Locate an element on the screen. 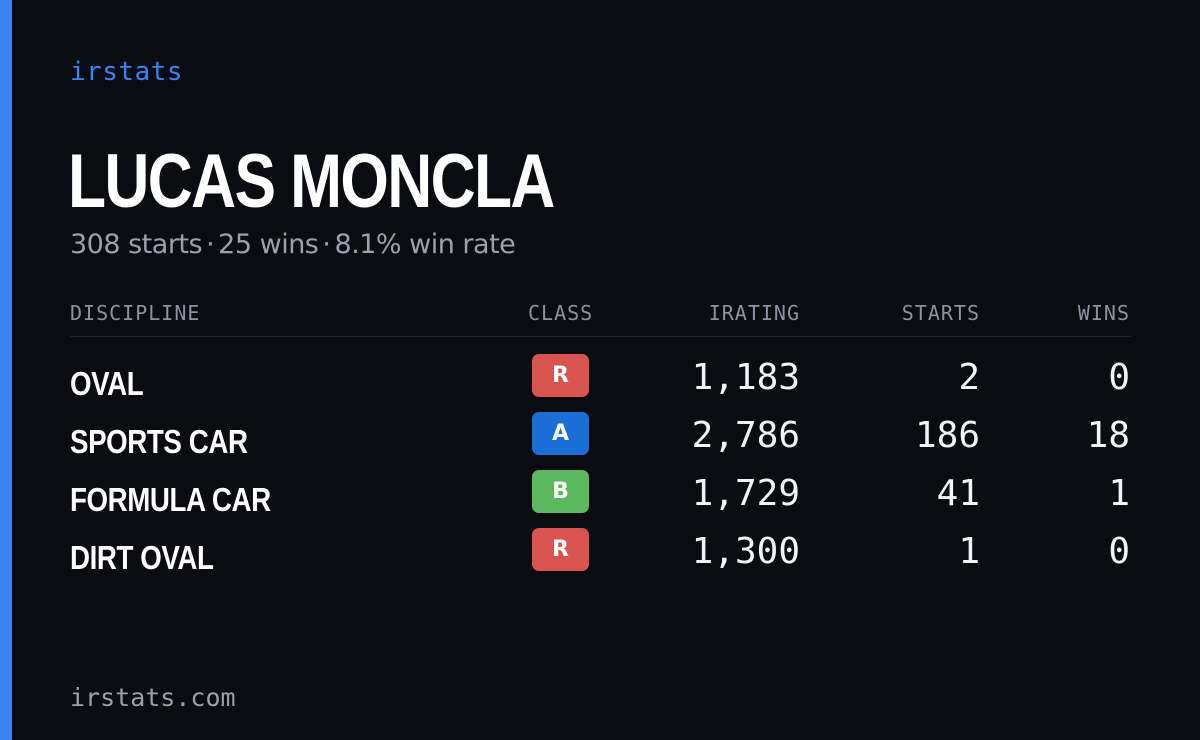 This screenshot has height=740, width=1200. column-header-class: CLASS is located at coordinates (561, 313).